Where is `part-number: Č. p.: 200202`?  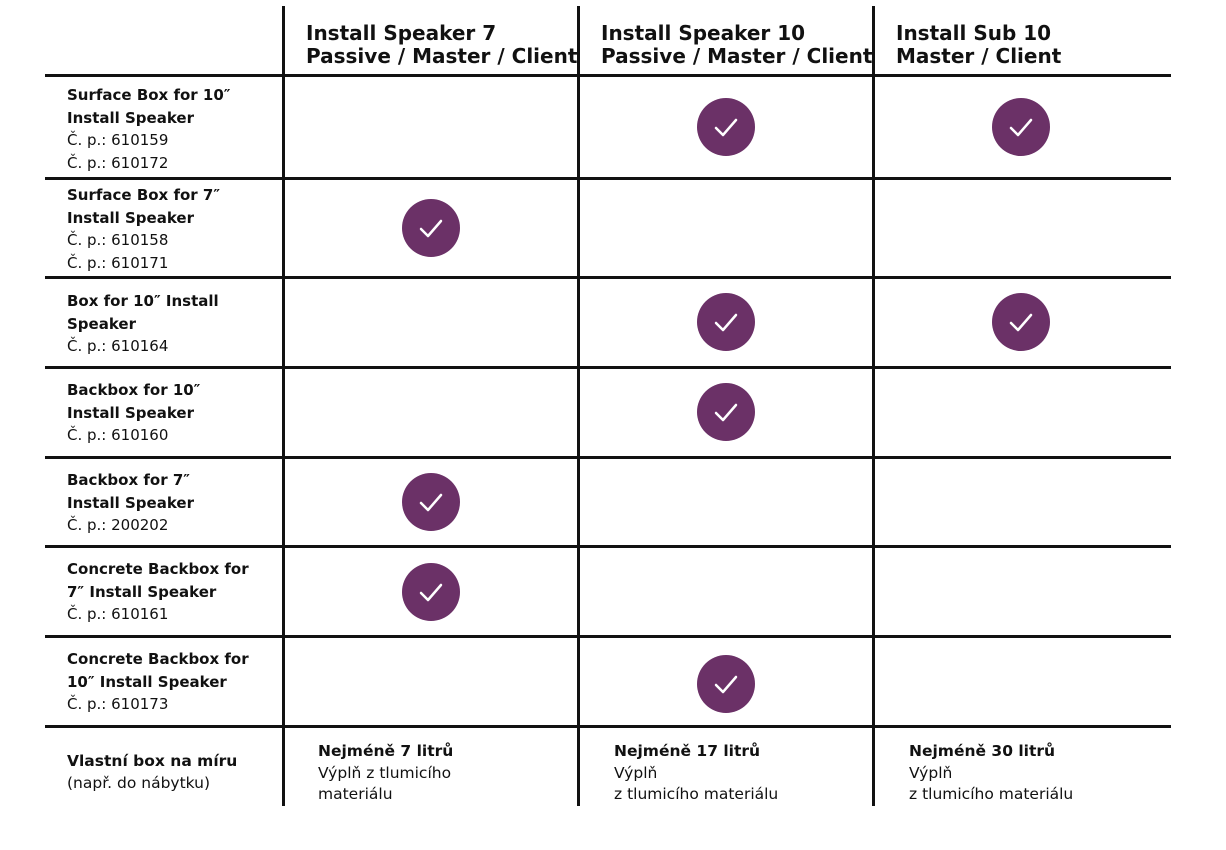
part-number: Č. p.: 200202 is located at coordinates (118, 525).